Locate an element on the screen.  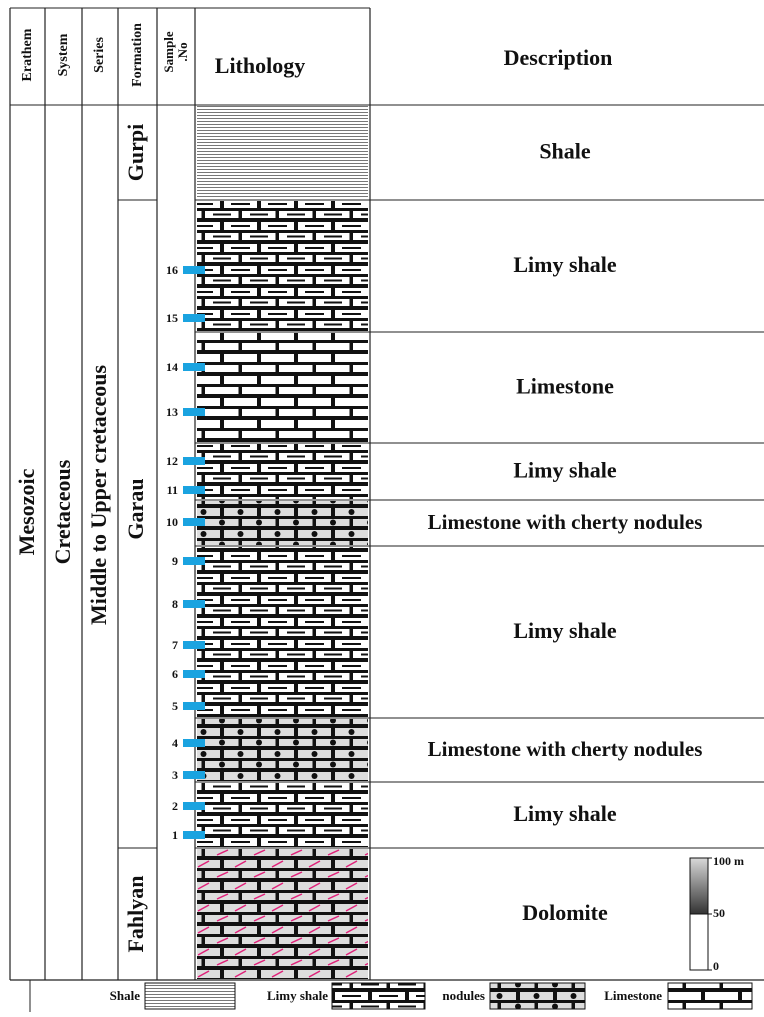
unit-description: Shale is located at coordinates (565, 151).